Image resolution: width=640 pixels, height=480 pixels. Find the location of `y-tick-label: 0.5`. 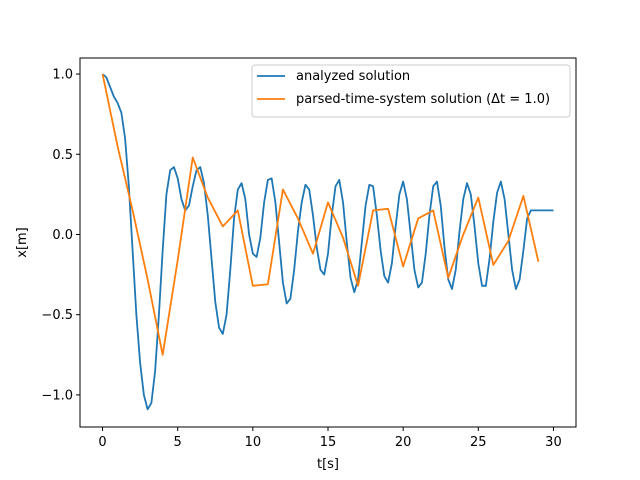

y-tick-label: 0.5 is located at coordinates (62, 155).